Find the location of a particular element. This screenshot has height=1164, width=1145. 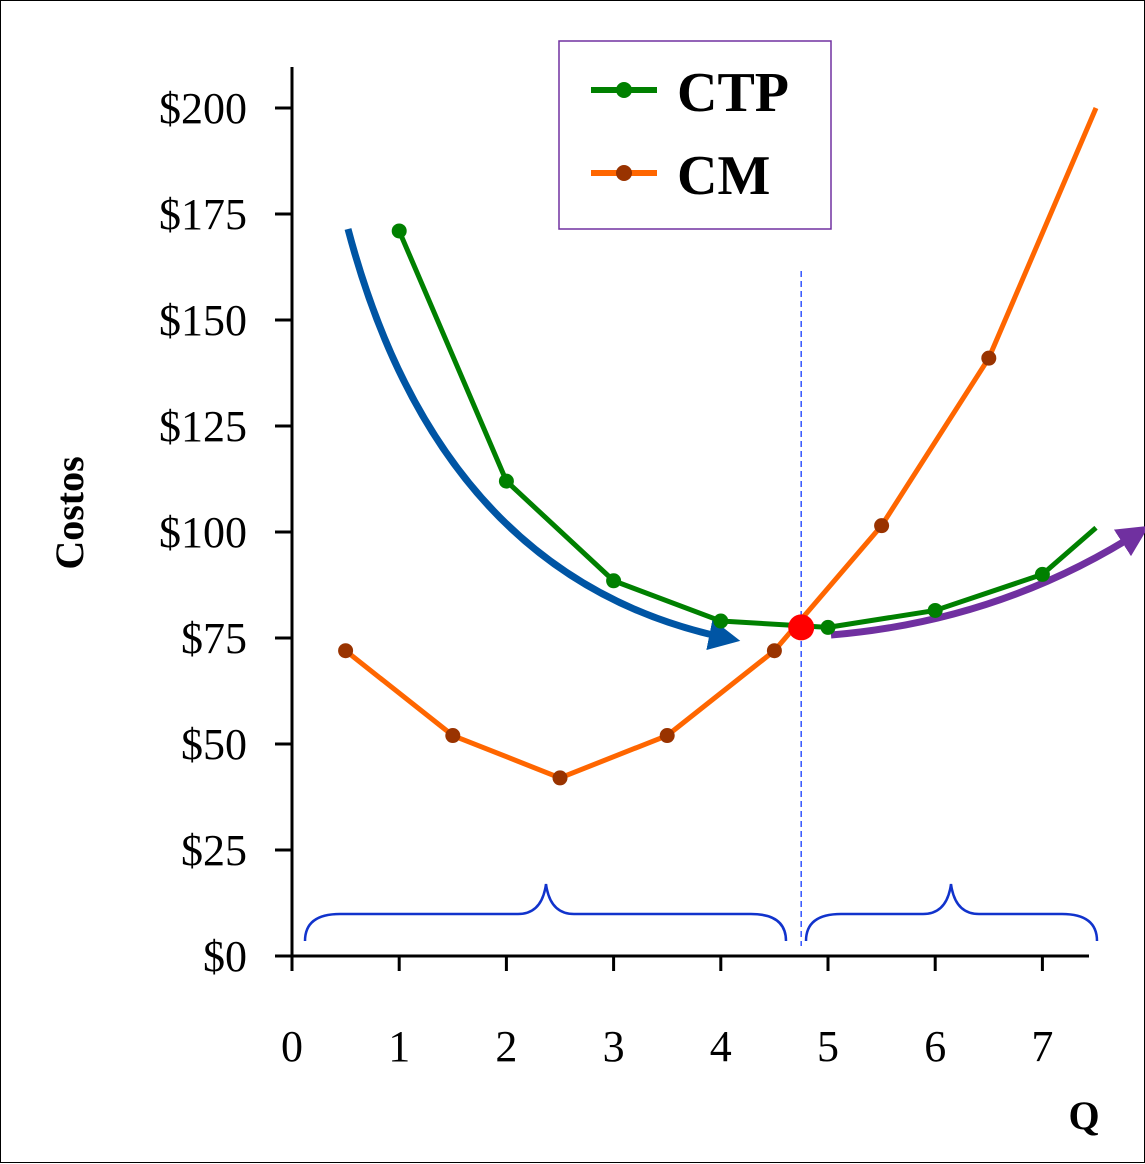

y-tick-label: $175 is located at coordinates (203, 214).